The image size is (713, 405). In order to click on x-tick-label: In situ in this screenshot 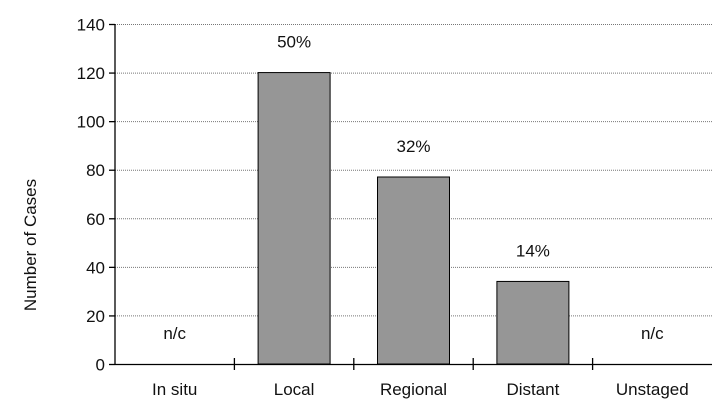, I will do `click(174, 389)`.